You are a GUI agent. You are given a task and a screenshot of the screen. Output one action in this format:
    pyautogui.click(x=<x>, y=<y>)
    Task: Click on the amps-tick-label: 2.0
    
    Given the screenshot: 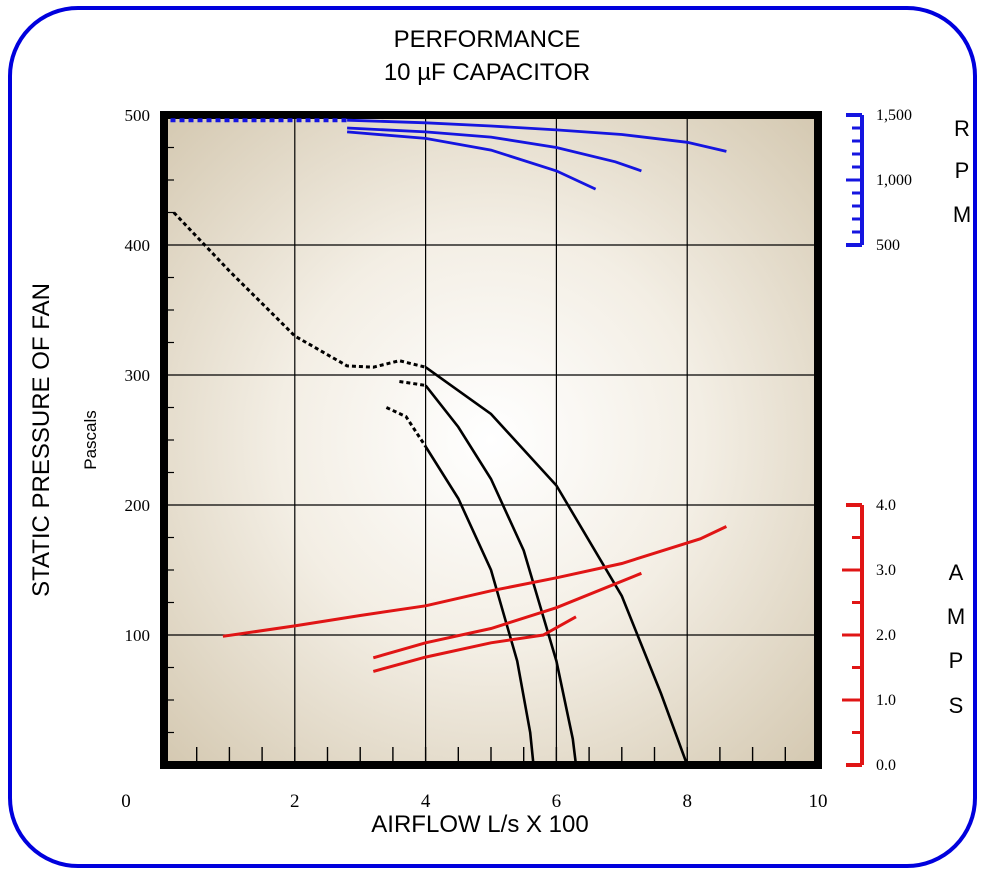 What is the action you would take?
    pyautogui.click(x=886, y=635)
    